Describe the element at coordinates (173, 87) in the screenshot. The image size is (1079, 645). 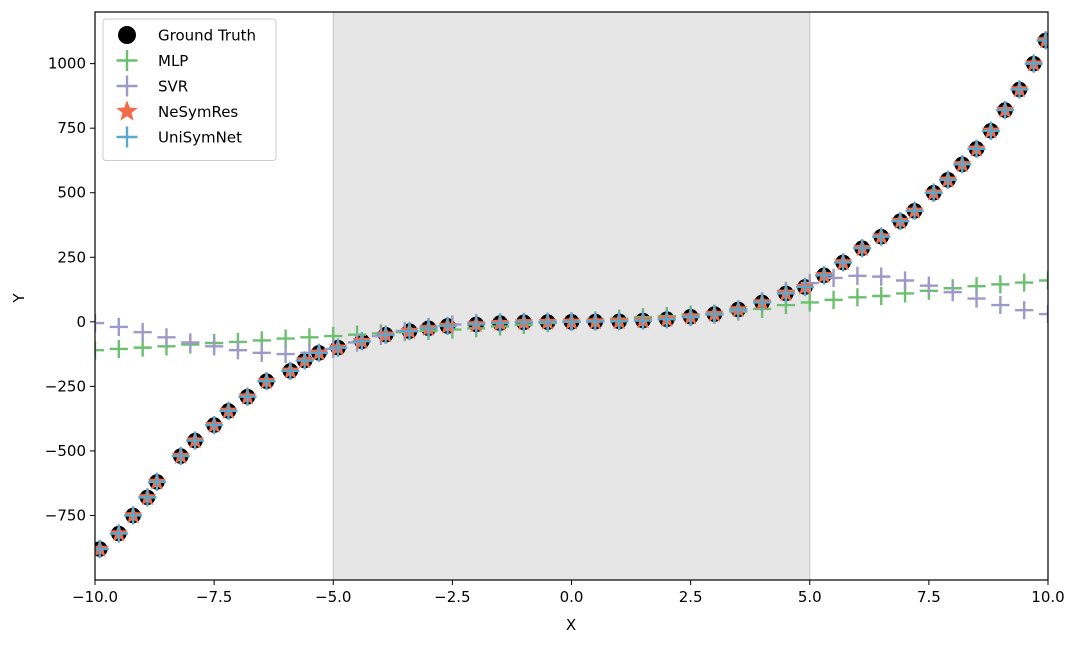
I see `legend-label: SVR` at that location.